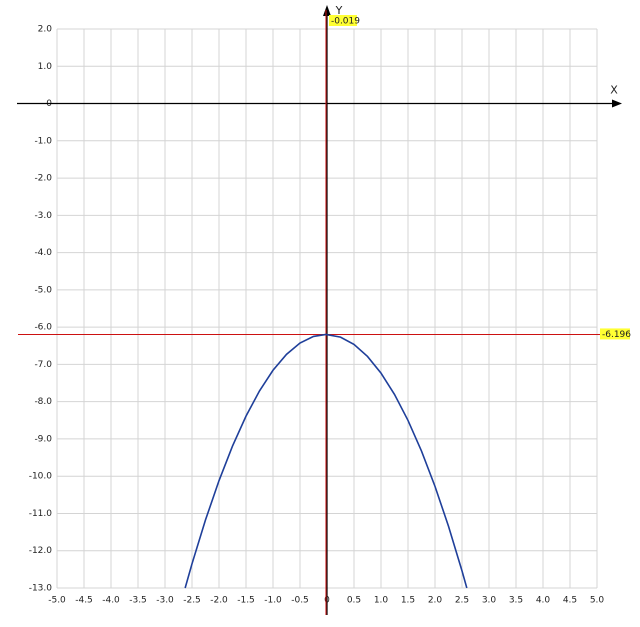 This screenshot has width=640, height=627. Describe the element at coordinates (165, 601) in the screenshot. I see `x-tick-label: -3.0` at that location.